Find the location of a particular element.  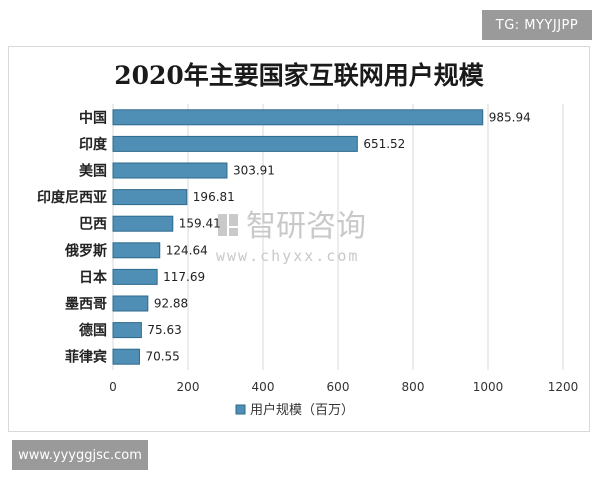

chart-title: 2020年主要国家互联网用户规模 is located at coordinates (299, 75).